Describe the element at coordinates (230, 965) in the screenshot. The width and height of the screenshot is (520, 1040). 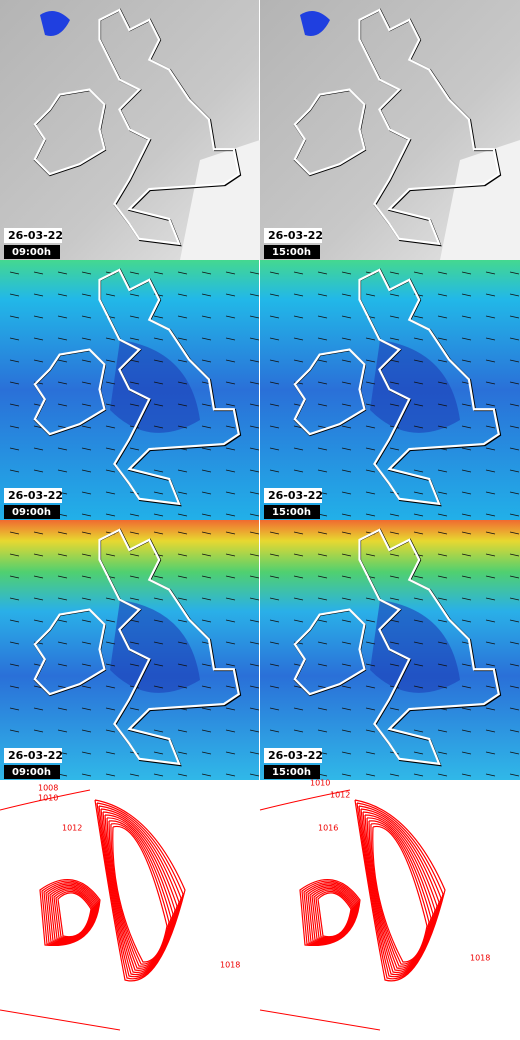
I see `isobar-label: 1018` at that location.